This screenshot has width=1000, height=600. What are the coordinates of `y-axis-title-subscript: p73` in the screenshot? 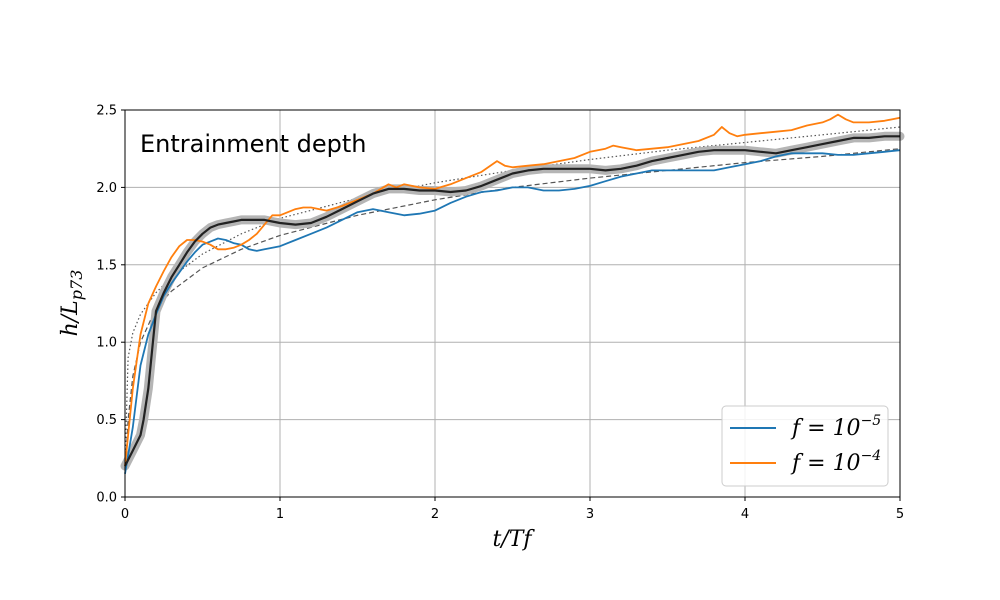 It's located at (76, 285).